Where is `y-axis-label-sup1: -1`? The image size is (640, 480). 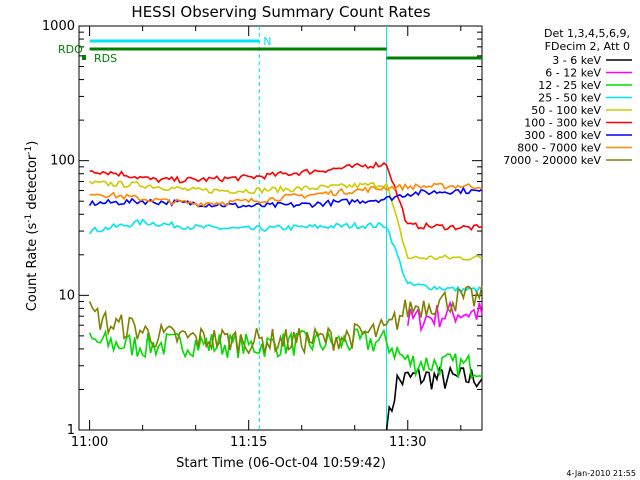 y-axis-label-sup1: -1 is located at coordinates (29, 218).